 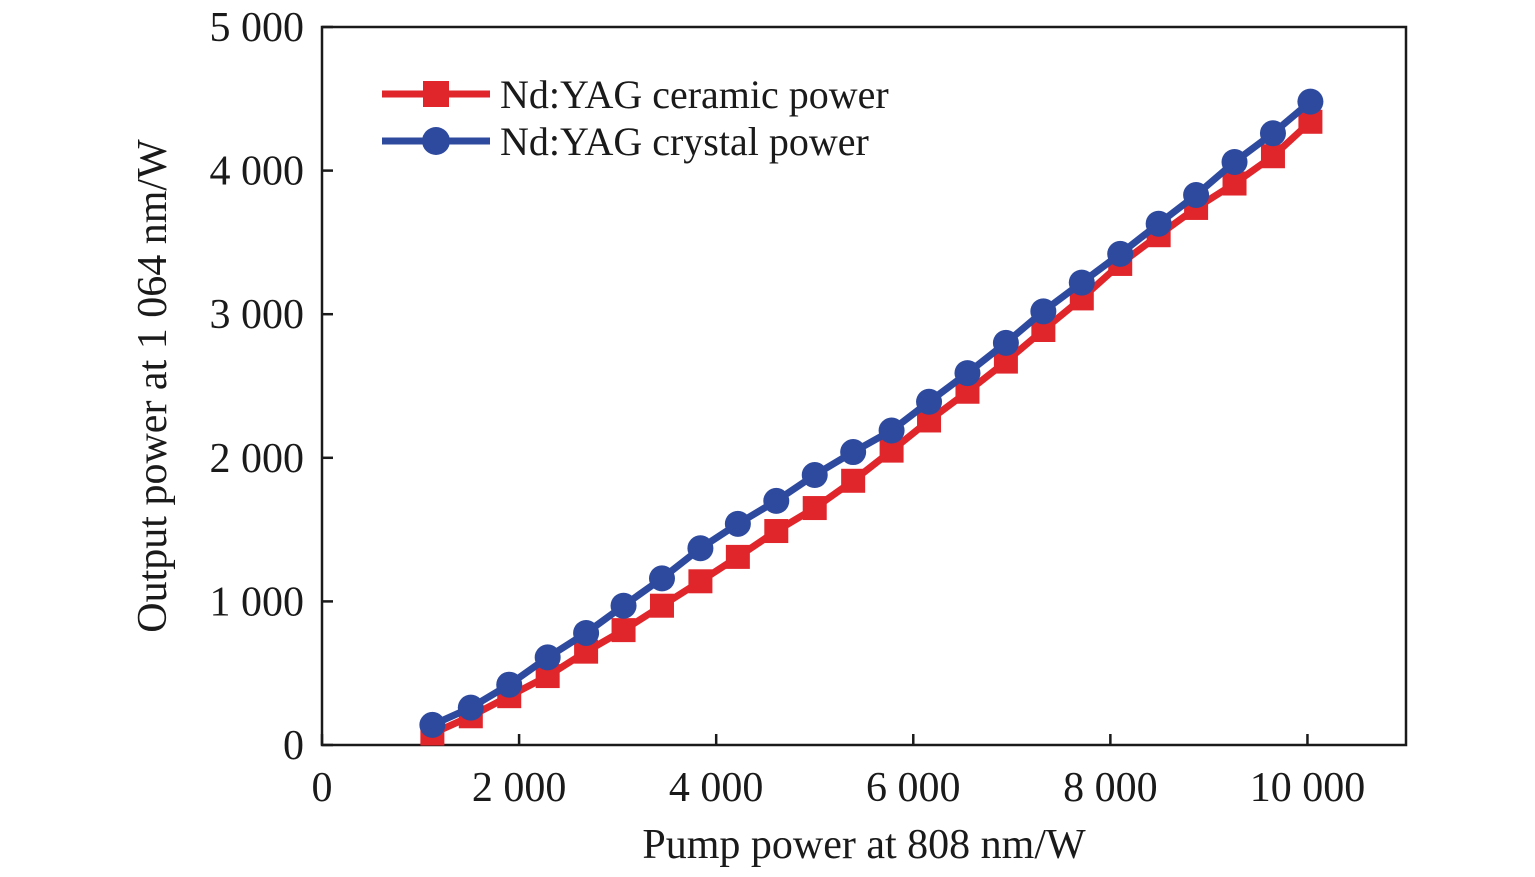 What do you see at coordinates (716, 788) in the screenshot?
I see `x-tick-label: 4 000` at bounding box center [716, 788].